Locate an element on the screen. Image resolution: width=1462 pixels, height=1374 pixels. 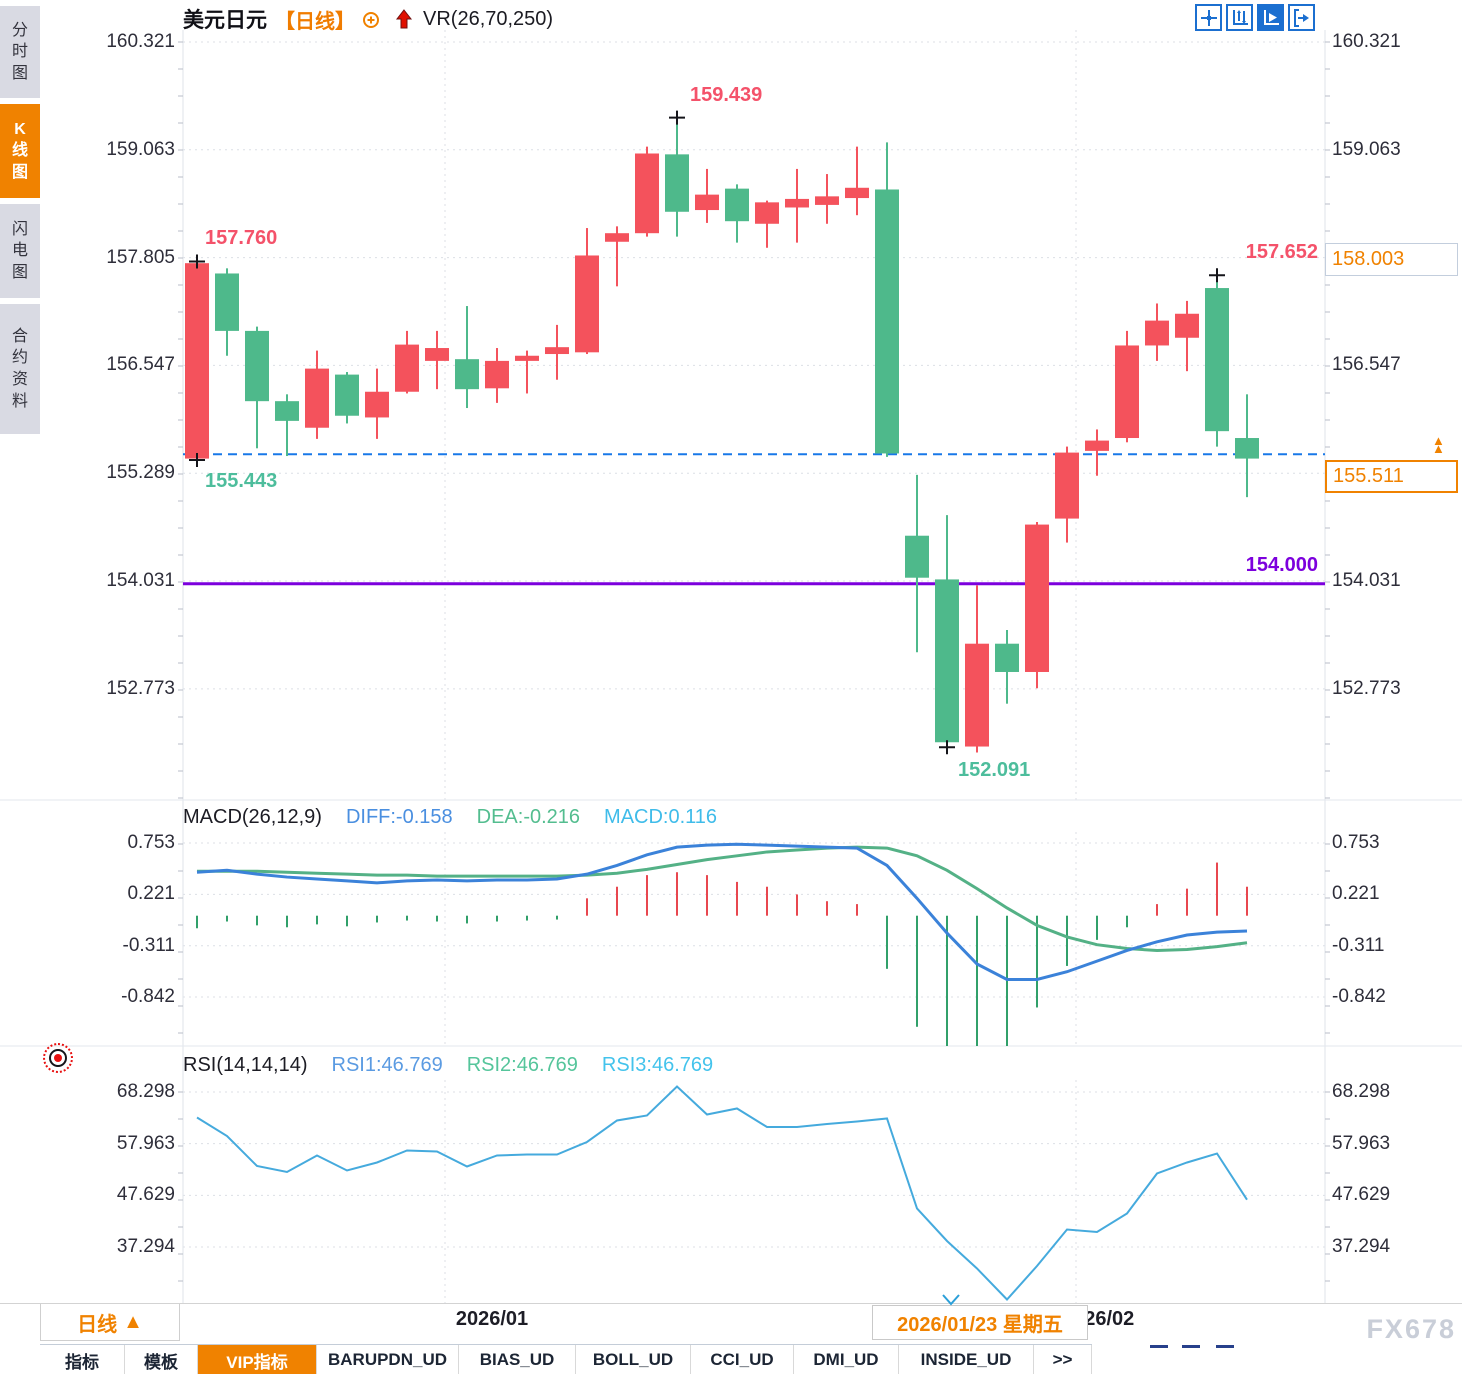
go-to-latest-icon is located at coordinates (1301, 17).